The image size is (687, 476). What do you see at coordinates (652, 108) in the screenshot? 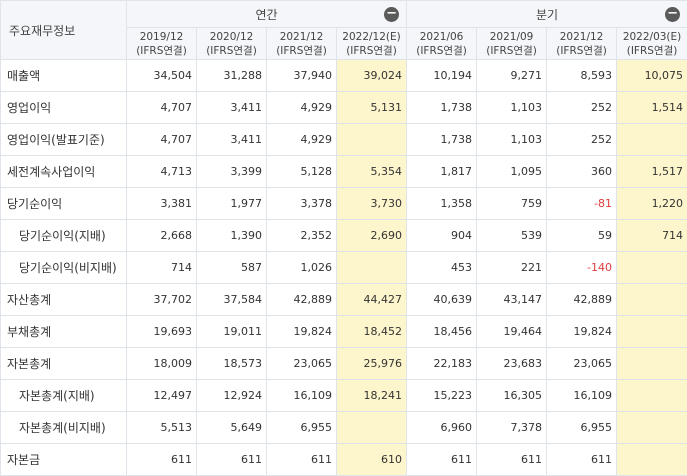
I see `value-cell: 1,514` at bounding box center [652, 108].